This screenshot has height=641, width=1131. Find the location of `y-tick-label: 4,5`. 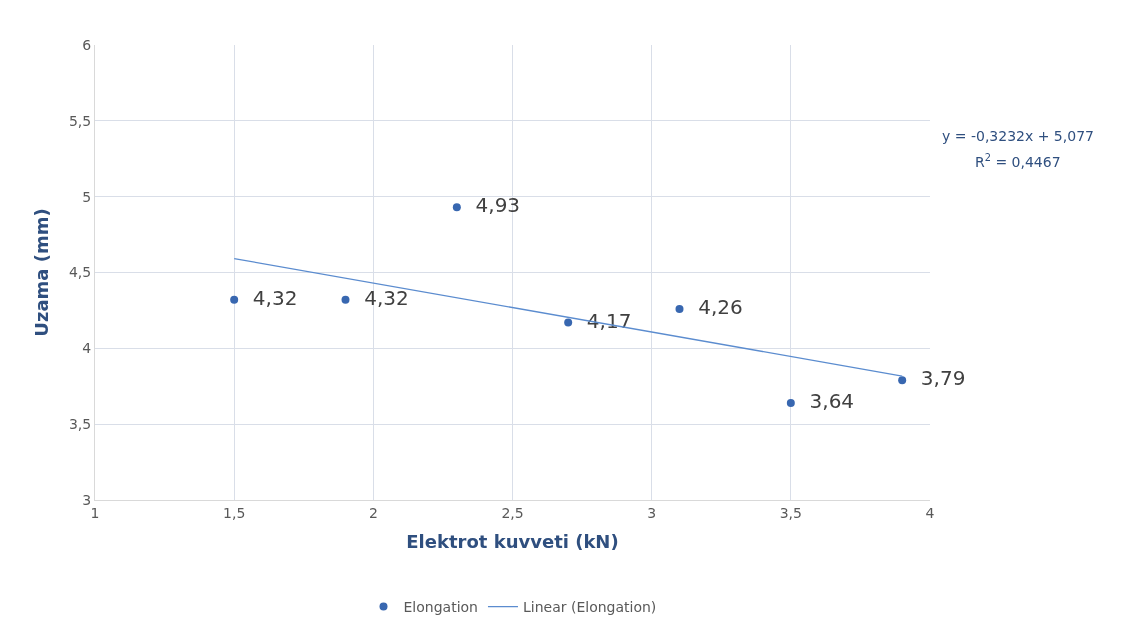

y-tick-label: 4,5 is located at coordinates (80, 272).